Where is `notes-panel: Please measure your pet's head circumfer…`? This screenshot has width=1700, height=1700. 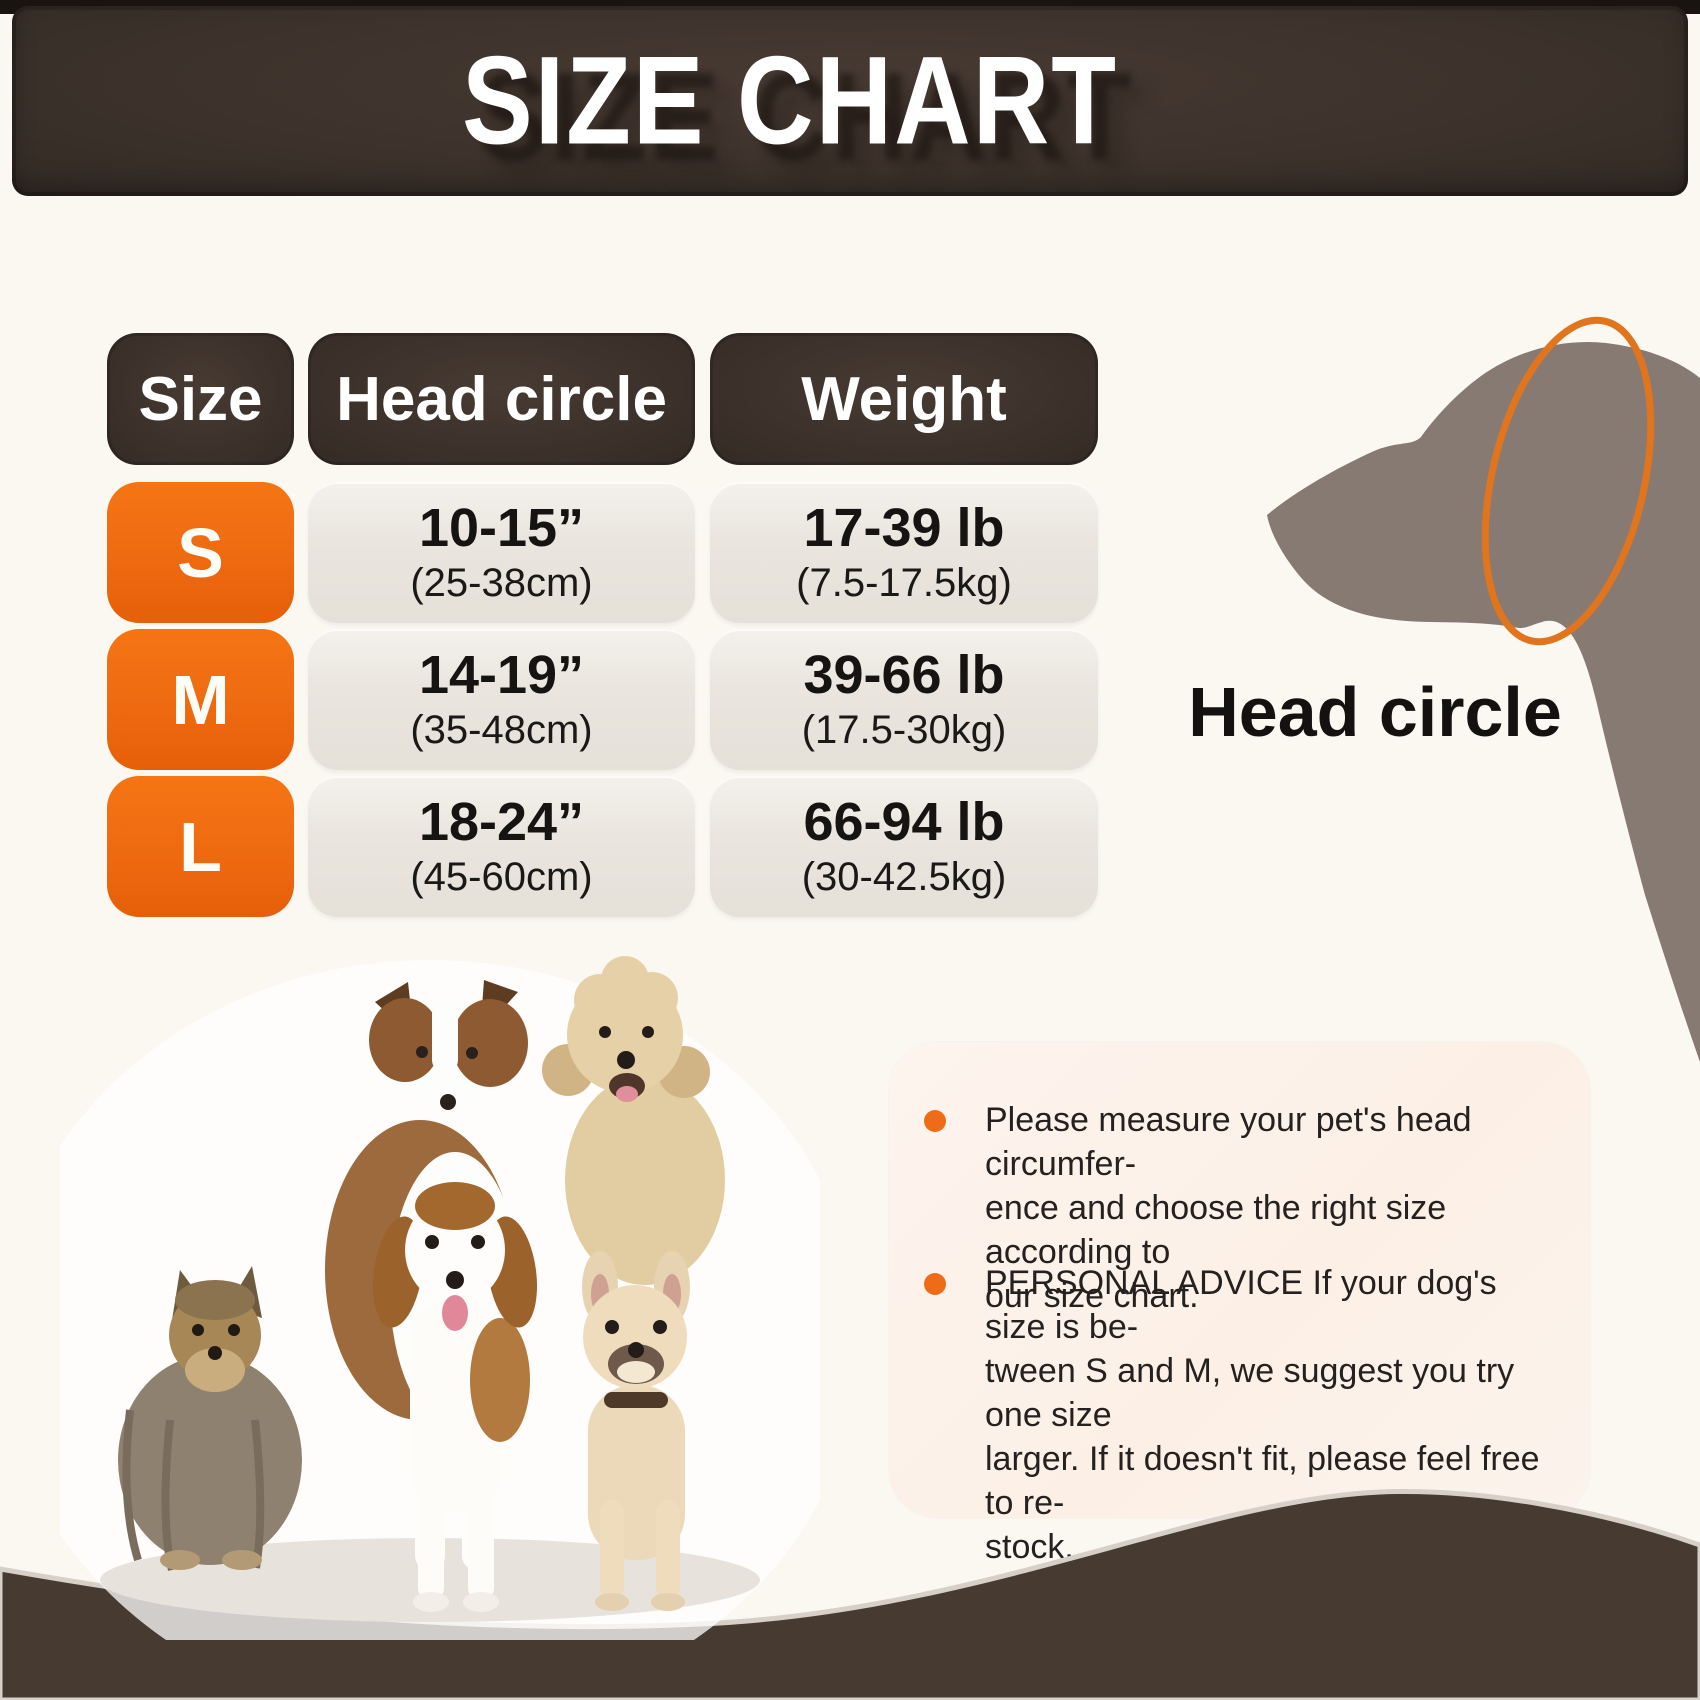
notes-panel: Please measure your pet's head circumfer… is located at coordinates (1239, 1304).